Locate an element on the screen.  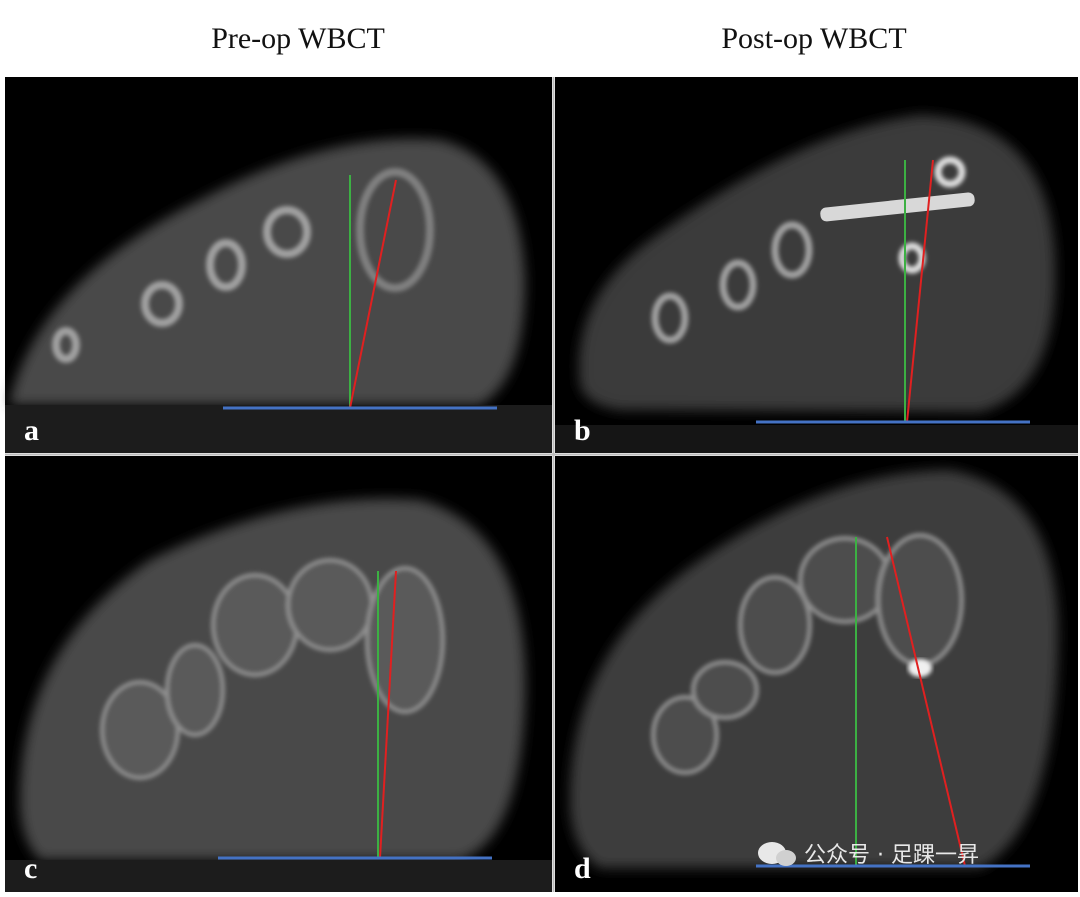
panel-label: a is located at coordinates (31, 430).